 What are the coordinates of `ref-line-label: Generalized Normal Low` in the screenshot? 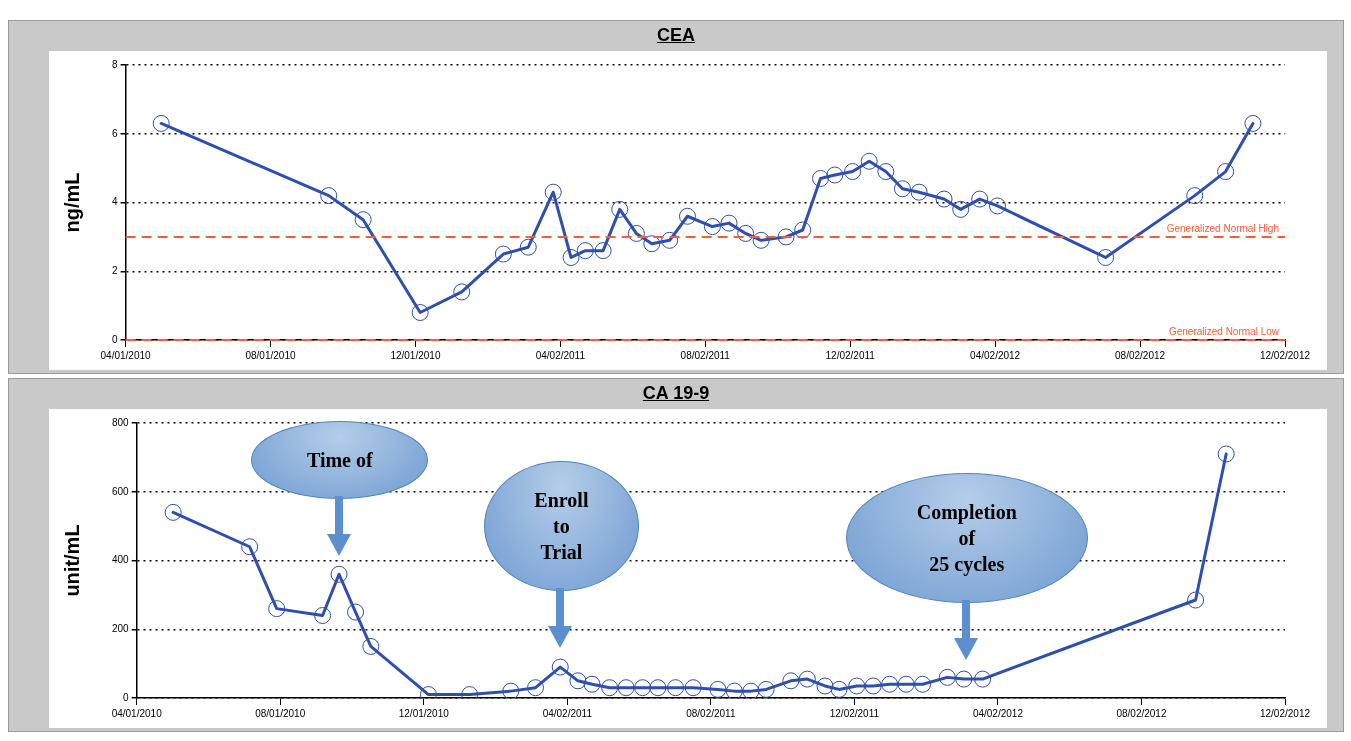 It's located at (1224, 331).